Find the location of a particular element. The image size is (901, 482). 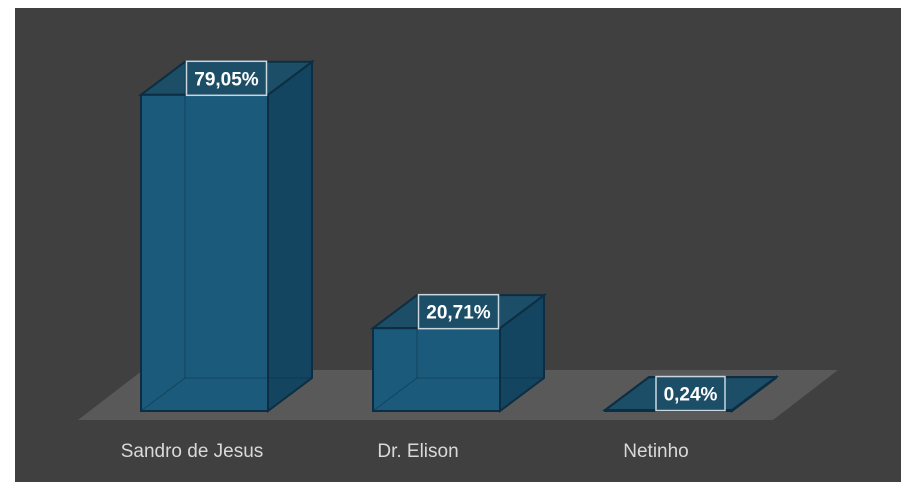

bar-side-face is located at coordinates (290, 236).